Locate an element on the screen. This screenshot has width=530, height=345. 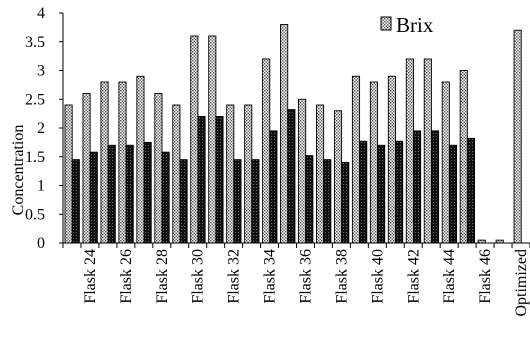
x-tick-label: Flask 24 is located at coordinates (90, 276).